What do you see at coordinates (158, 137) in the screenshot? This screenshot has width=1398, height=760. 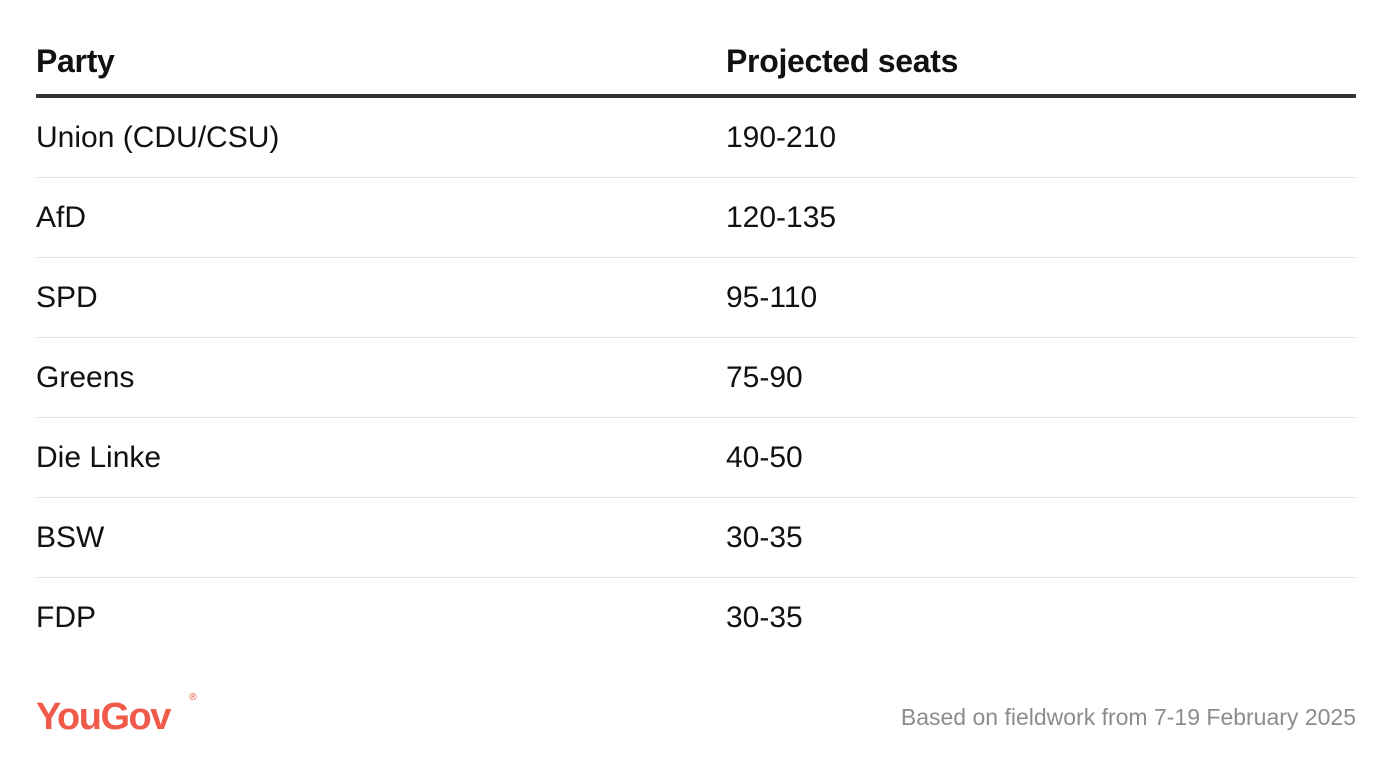 I see `party-cell: Union (CDU/CSU)` at bounding box center [158, 137].